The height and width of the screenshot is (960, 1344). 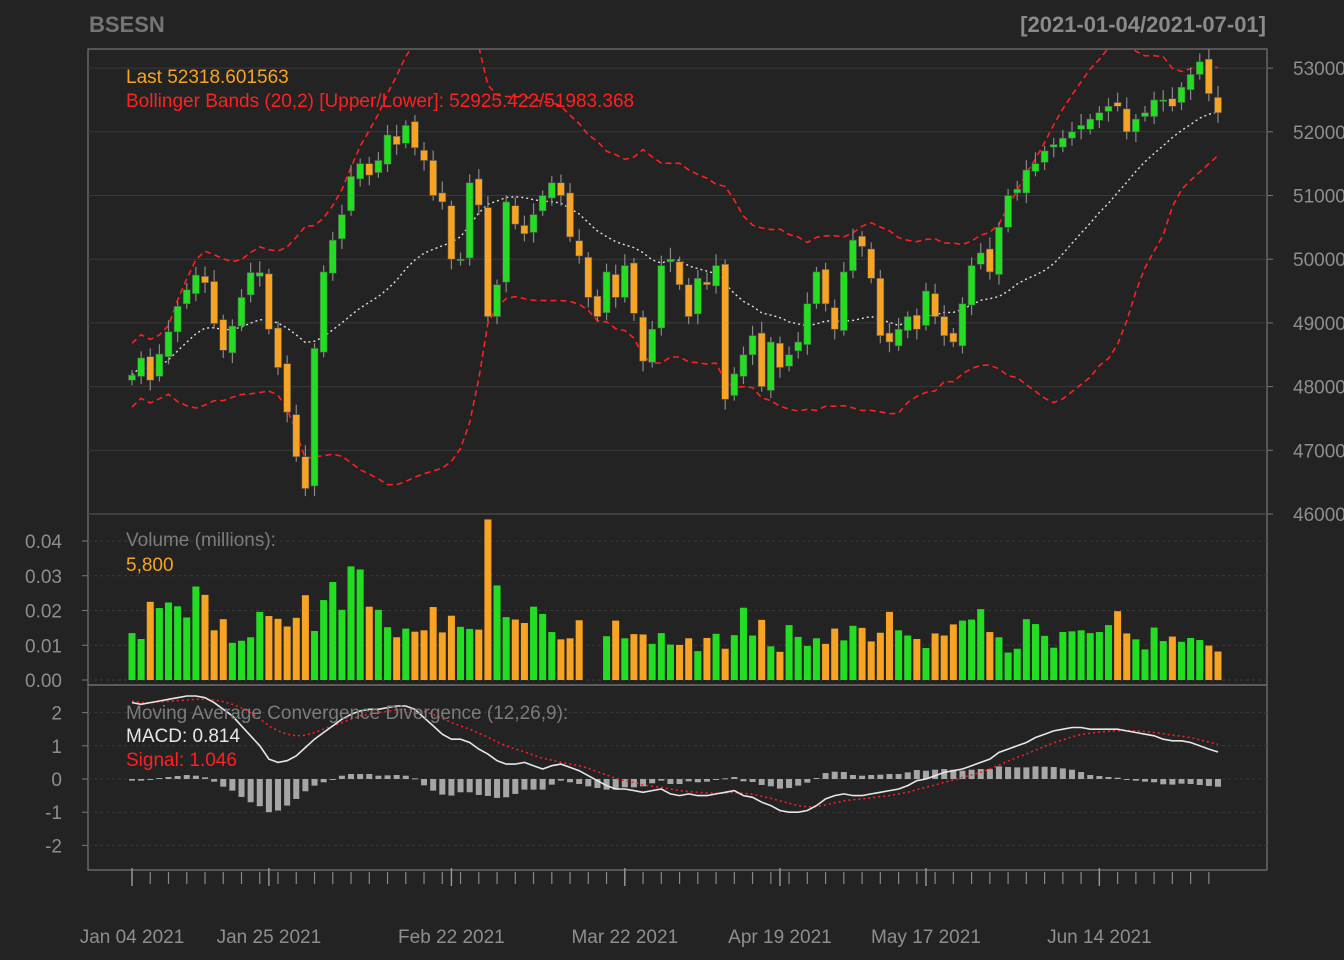 What do you see at coordinates (201, 540) in the screenshot?
I see `volume-label: Volume (millions):` at bounding box center [201, 540].